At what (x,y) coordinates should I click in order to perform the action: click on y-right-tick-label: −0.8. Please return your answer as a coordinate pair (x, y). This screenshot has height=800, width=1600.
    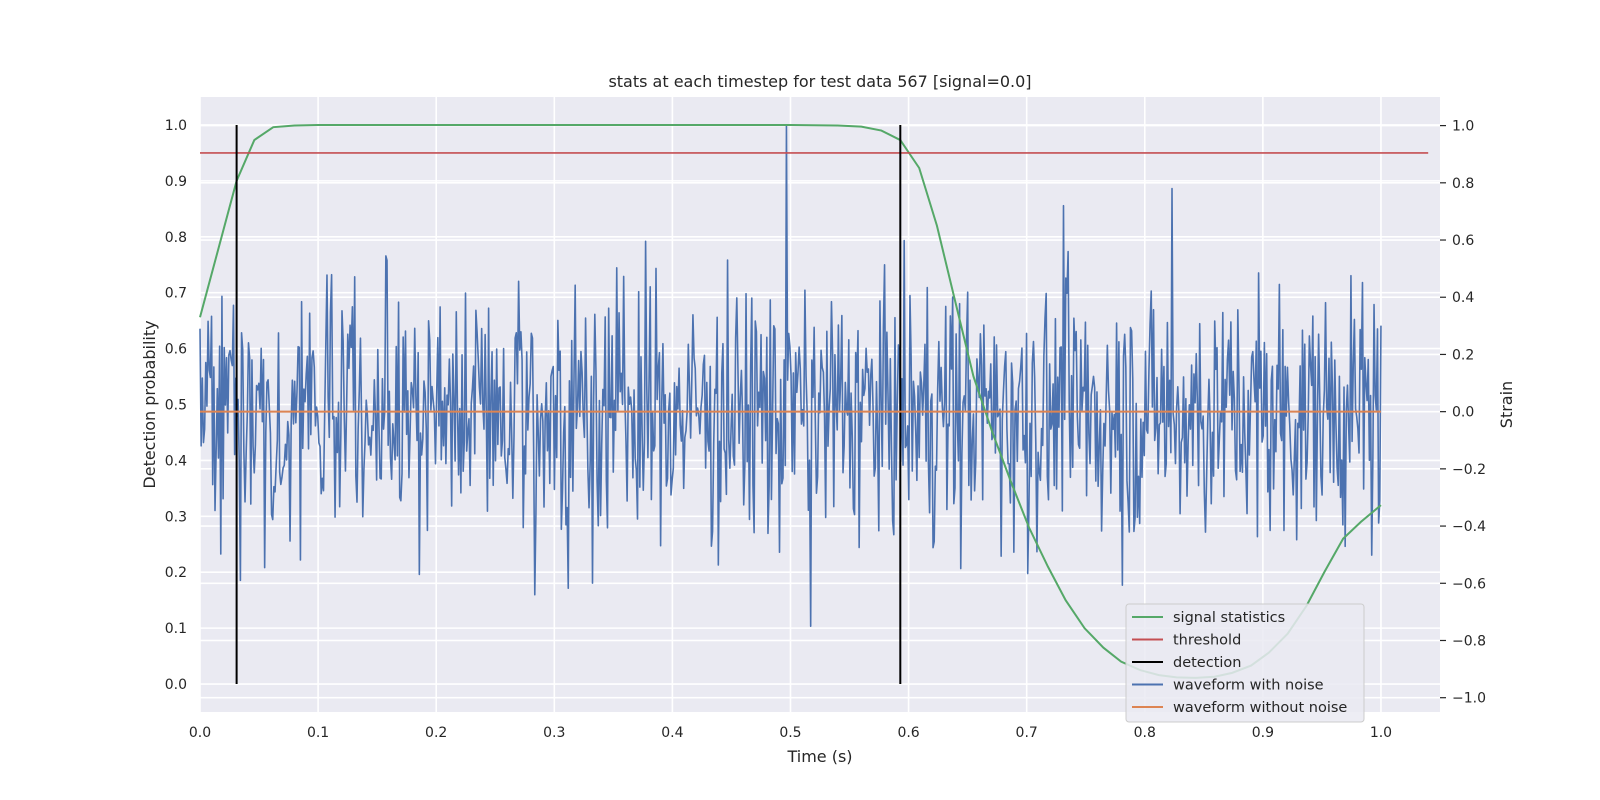
    Looking at the image, I should click on (1469, 641).